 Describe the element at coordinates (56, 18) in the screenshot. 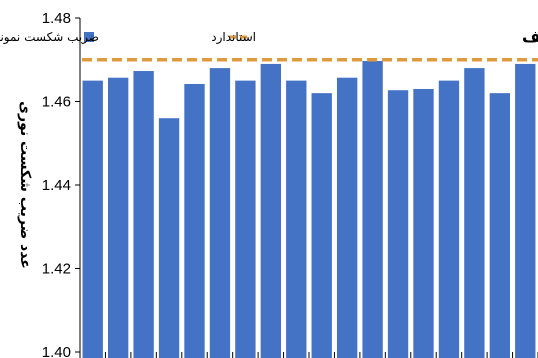

I see `y-tick-label: 1.48` at that location.